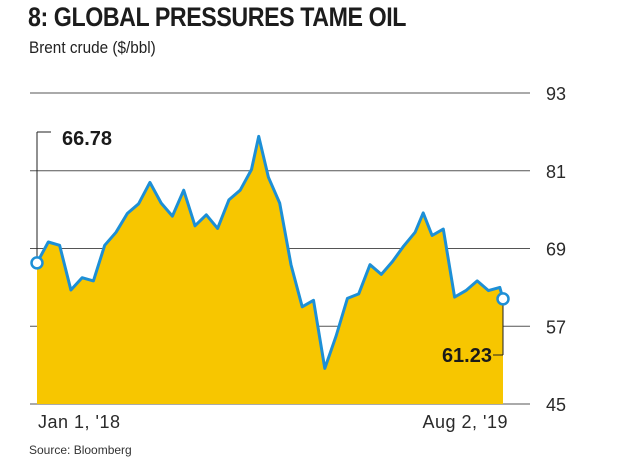 The image size is (620, 464). I want to click on y-tick-label: 57, so click(556, 327).